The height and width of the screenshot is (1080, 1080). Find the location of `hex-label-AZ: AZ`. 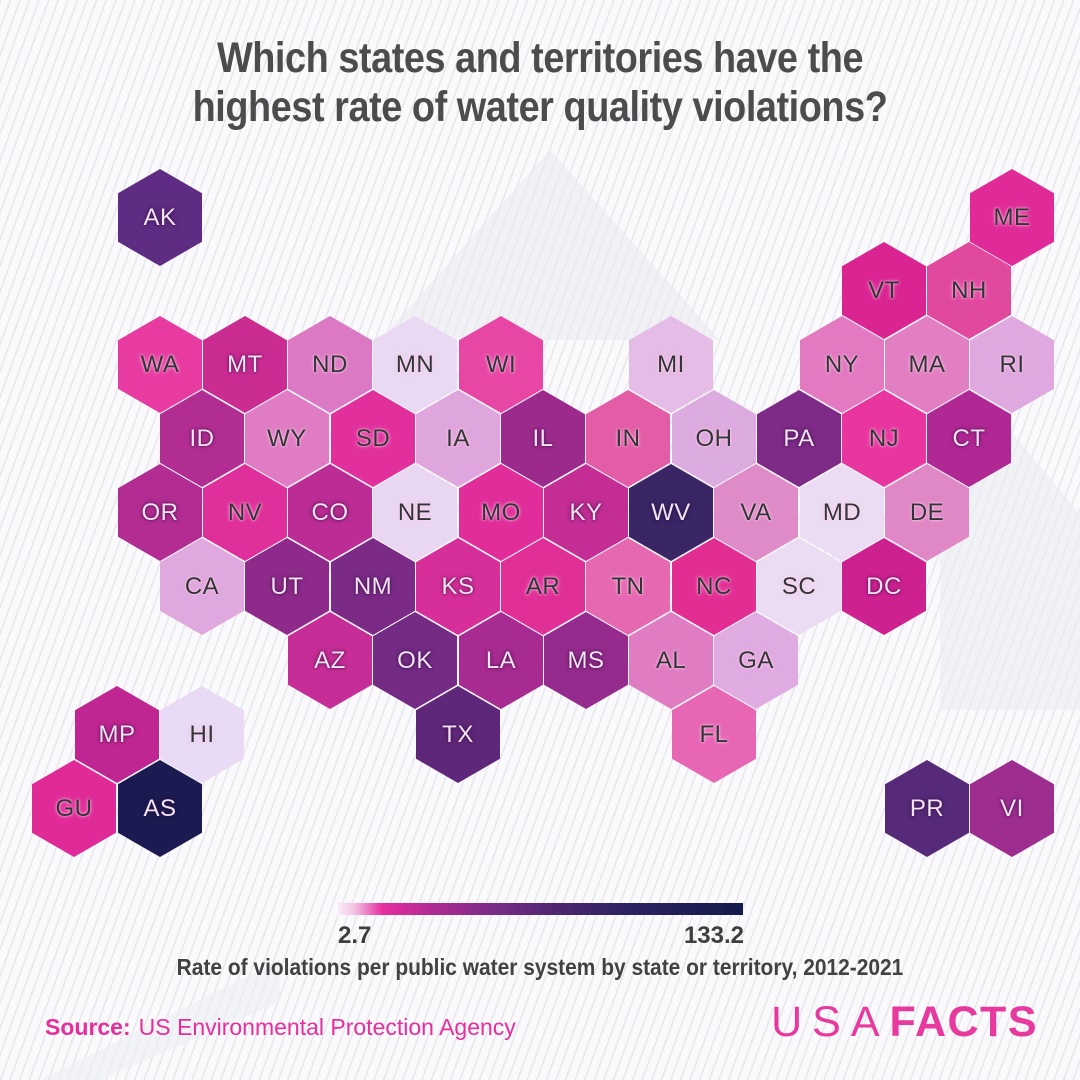

hex-label-AZ: AZ is located at coordinates (330, 660).